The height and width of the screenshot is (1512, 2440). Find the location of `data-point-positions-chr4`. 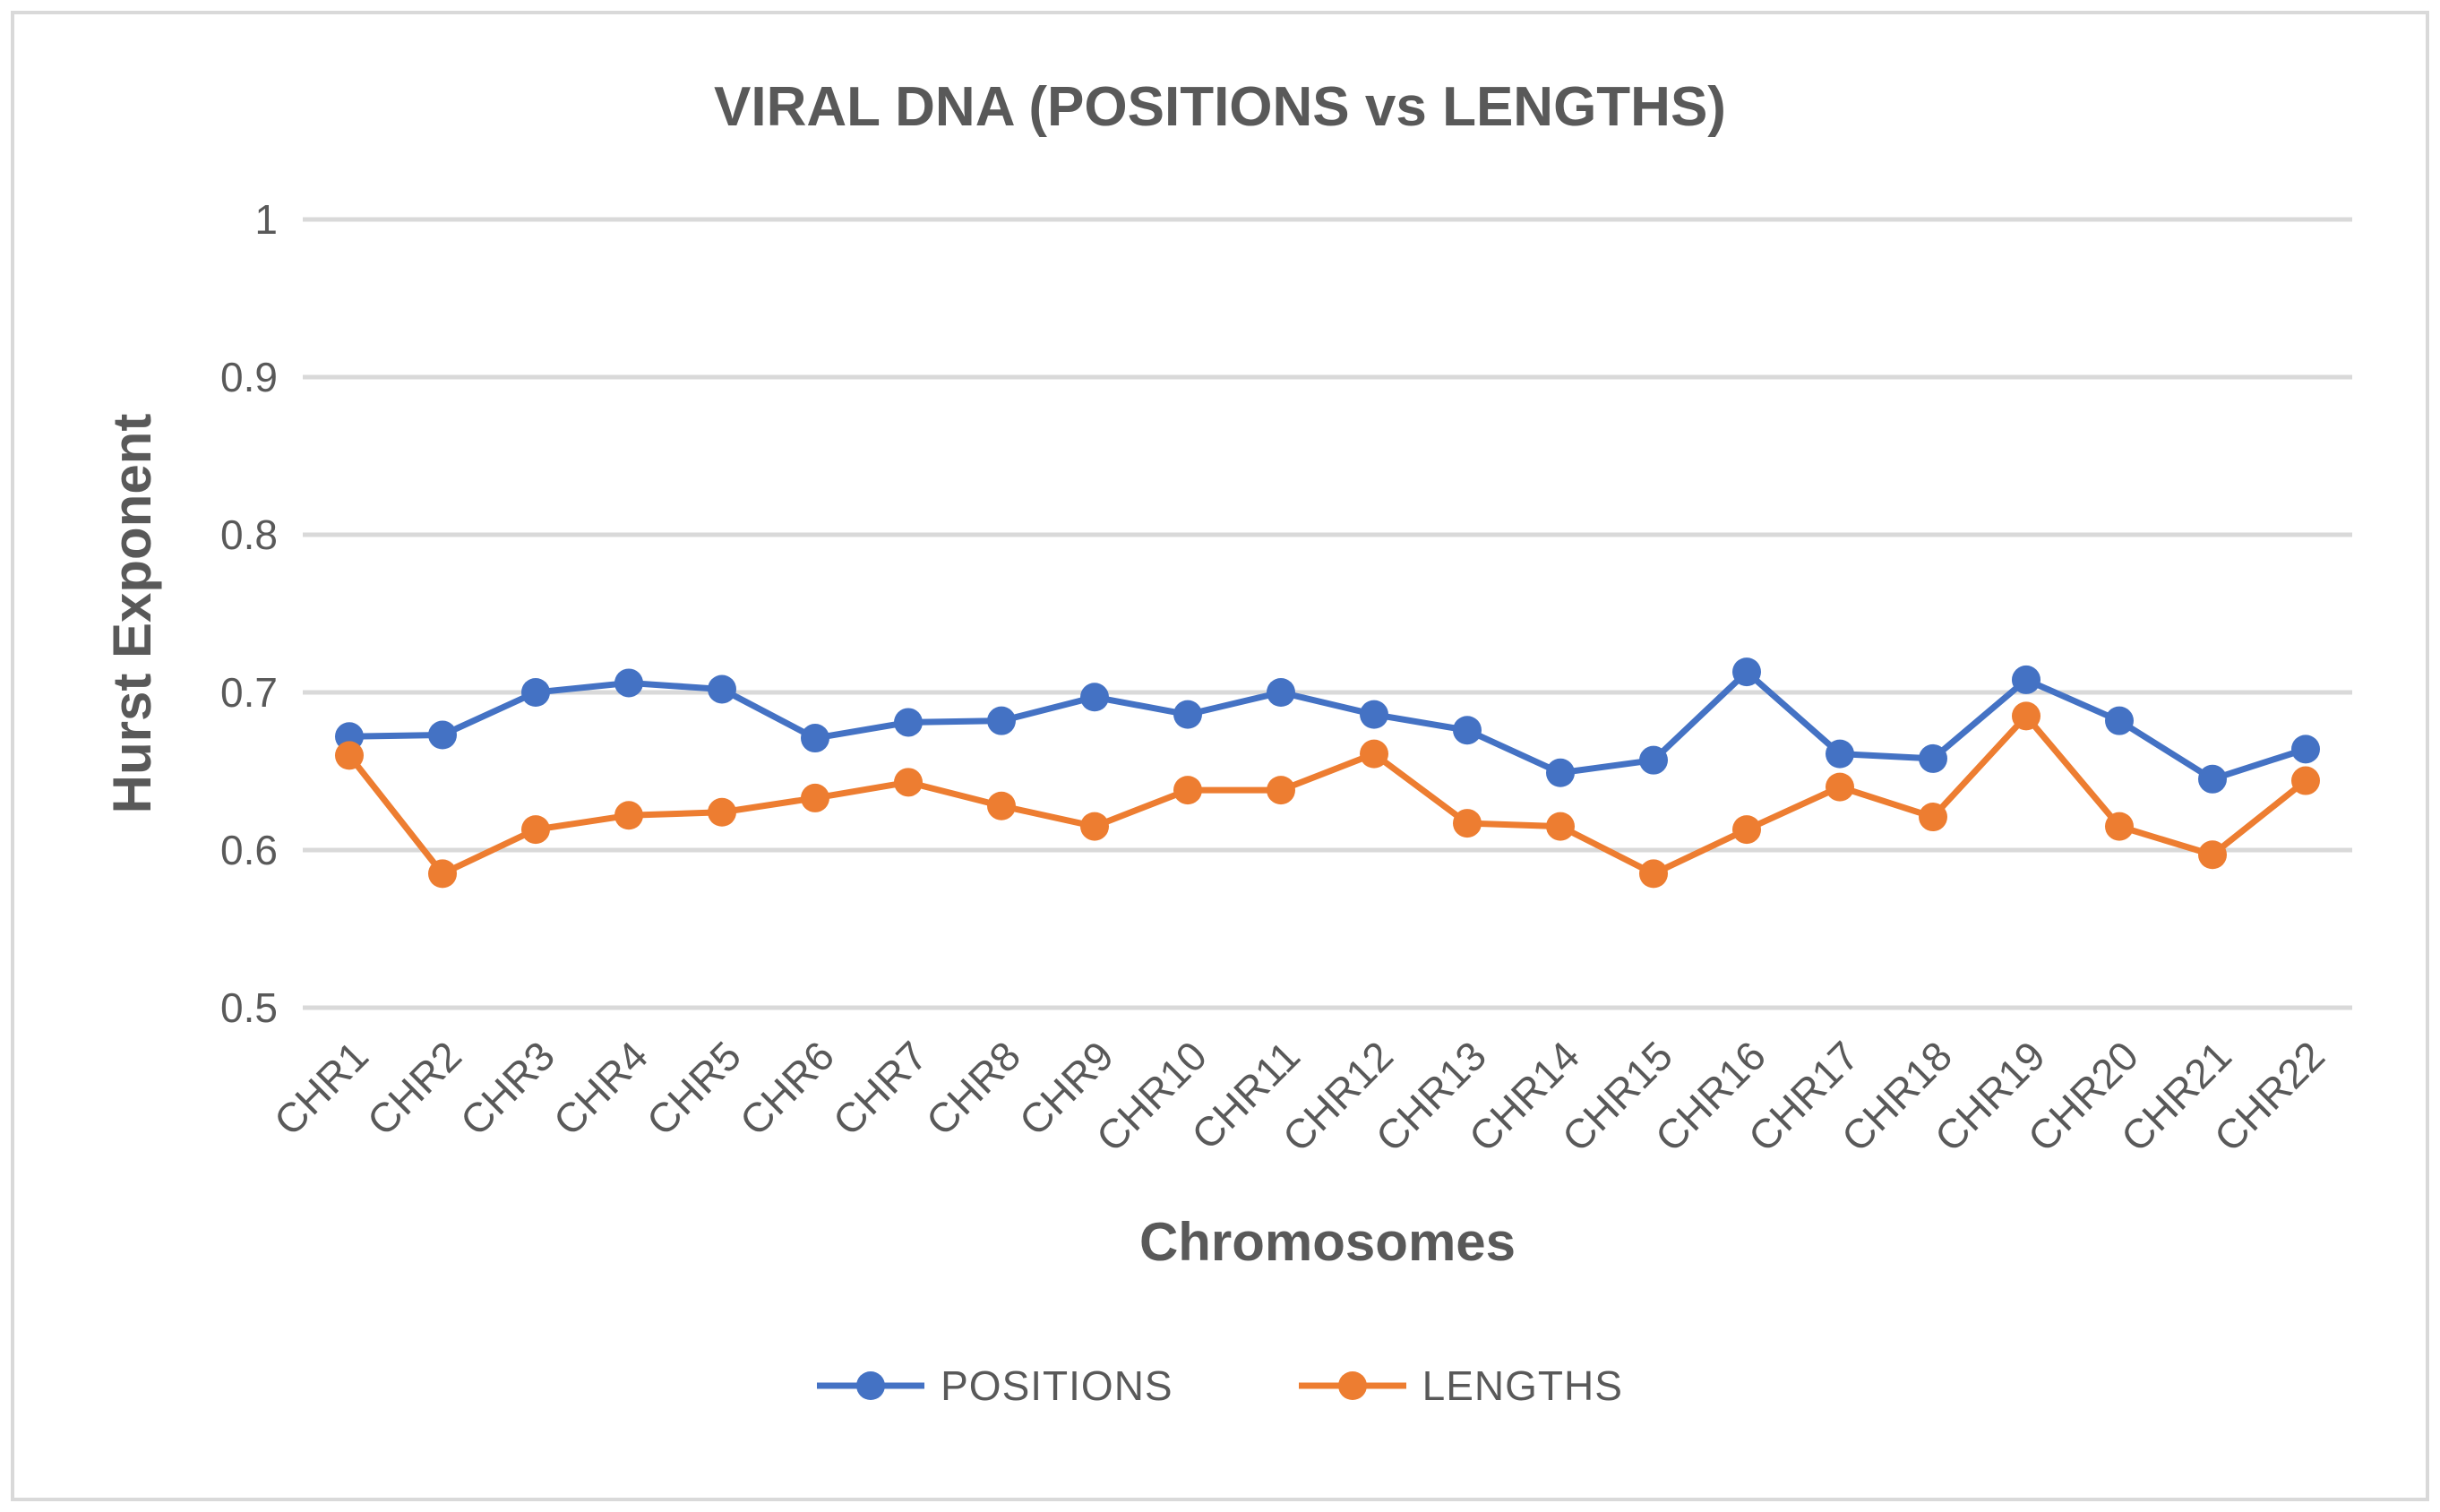

data-point-positions-chr4 is located at coordinates (628, 683).